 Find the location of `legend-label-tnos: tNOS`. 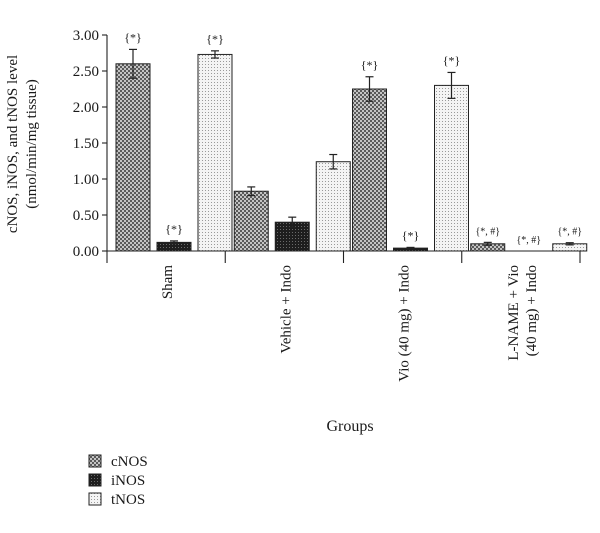

legend-label-tnos: tNOS is located at coordinates (128, 500).